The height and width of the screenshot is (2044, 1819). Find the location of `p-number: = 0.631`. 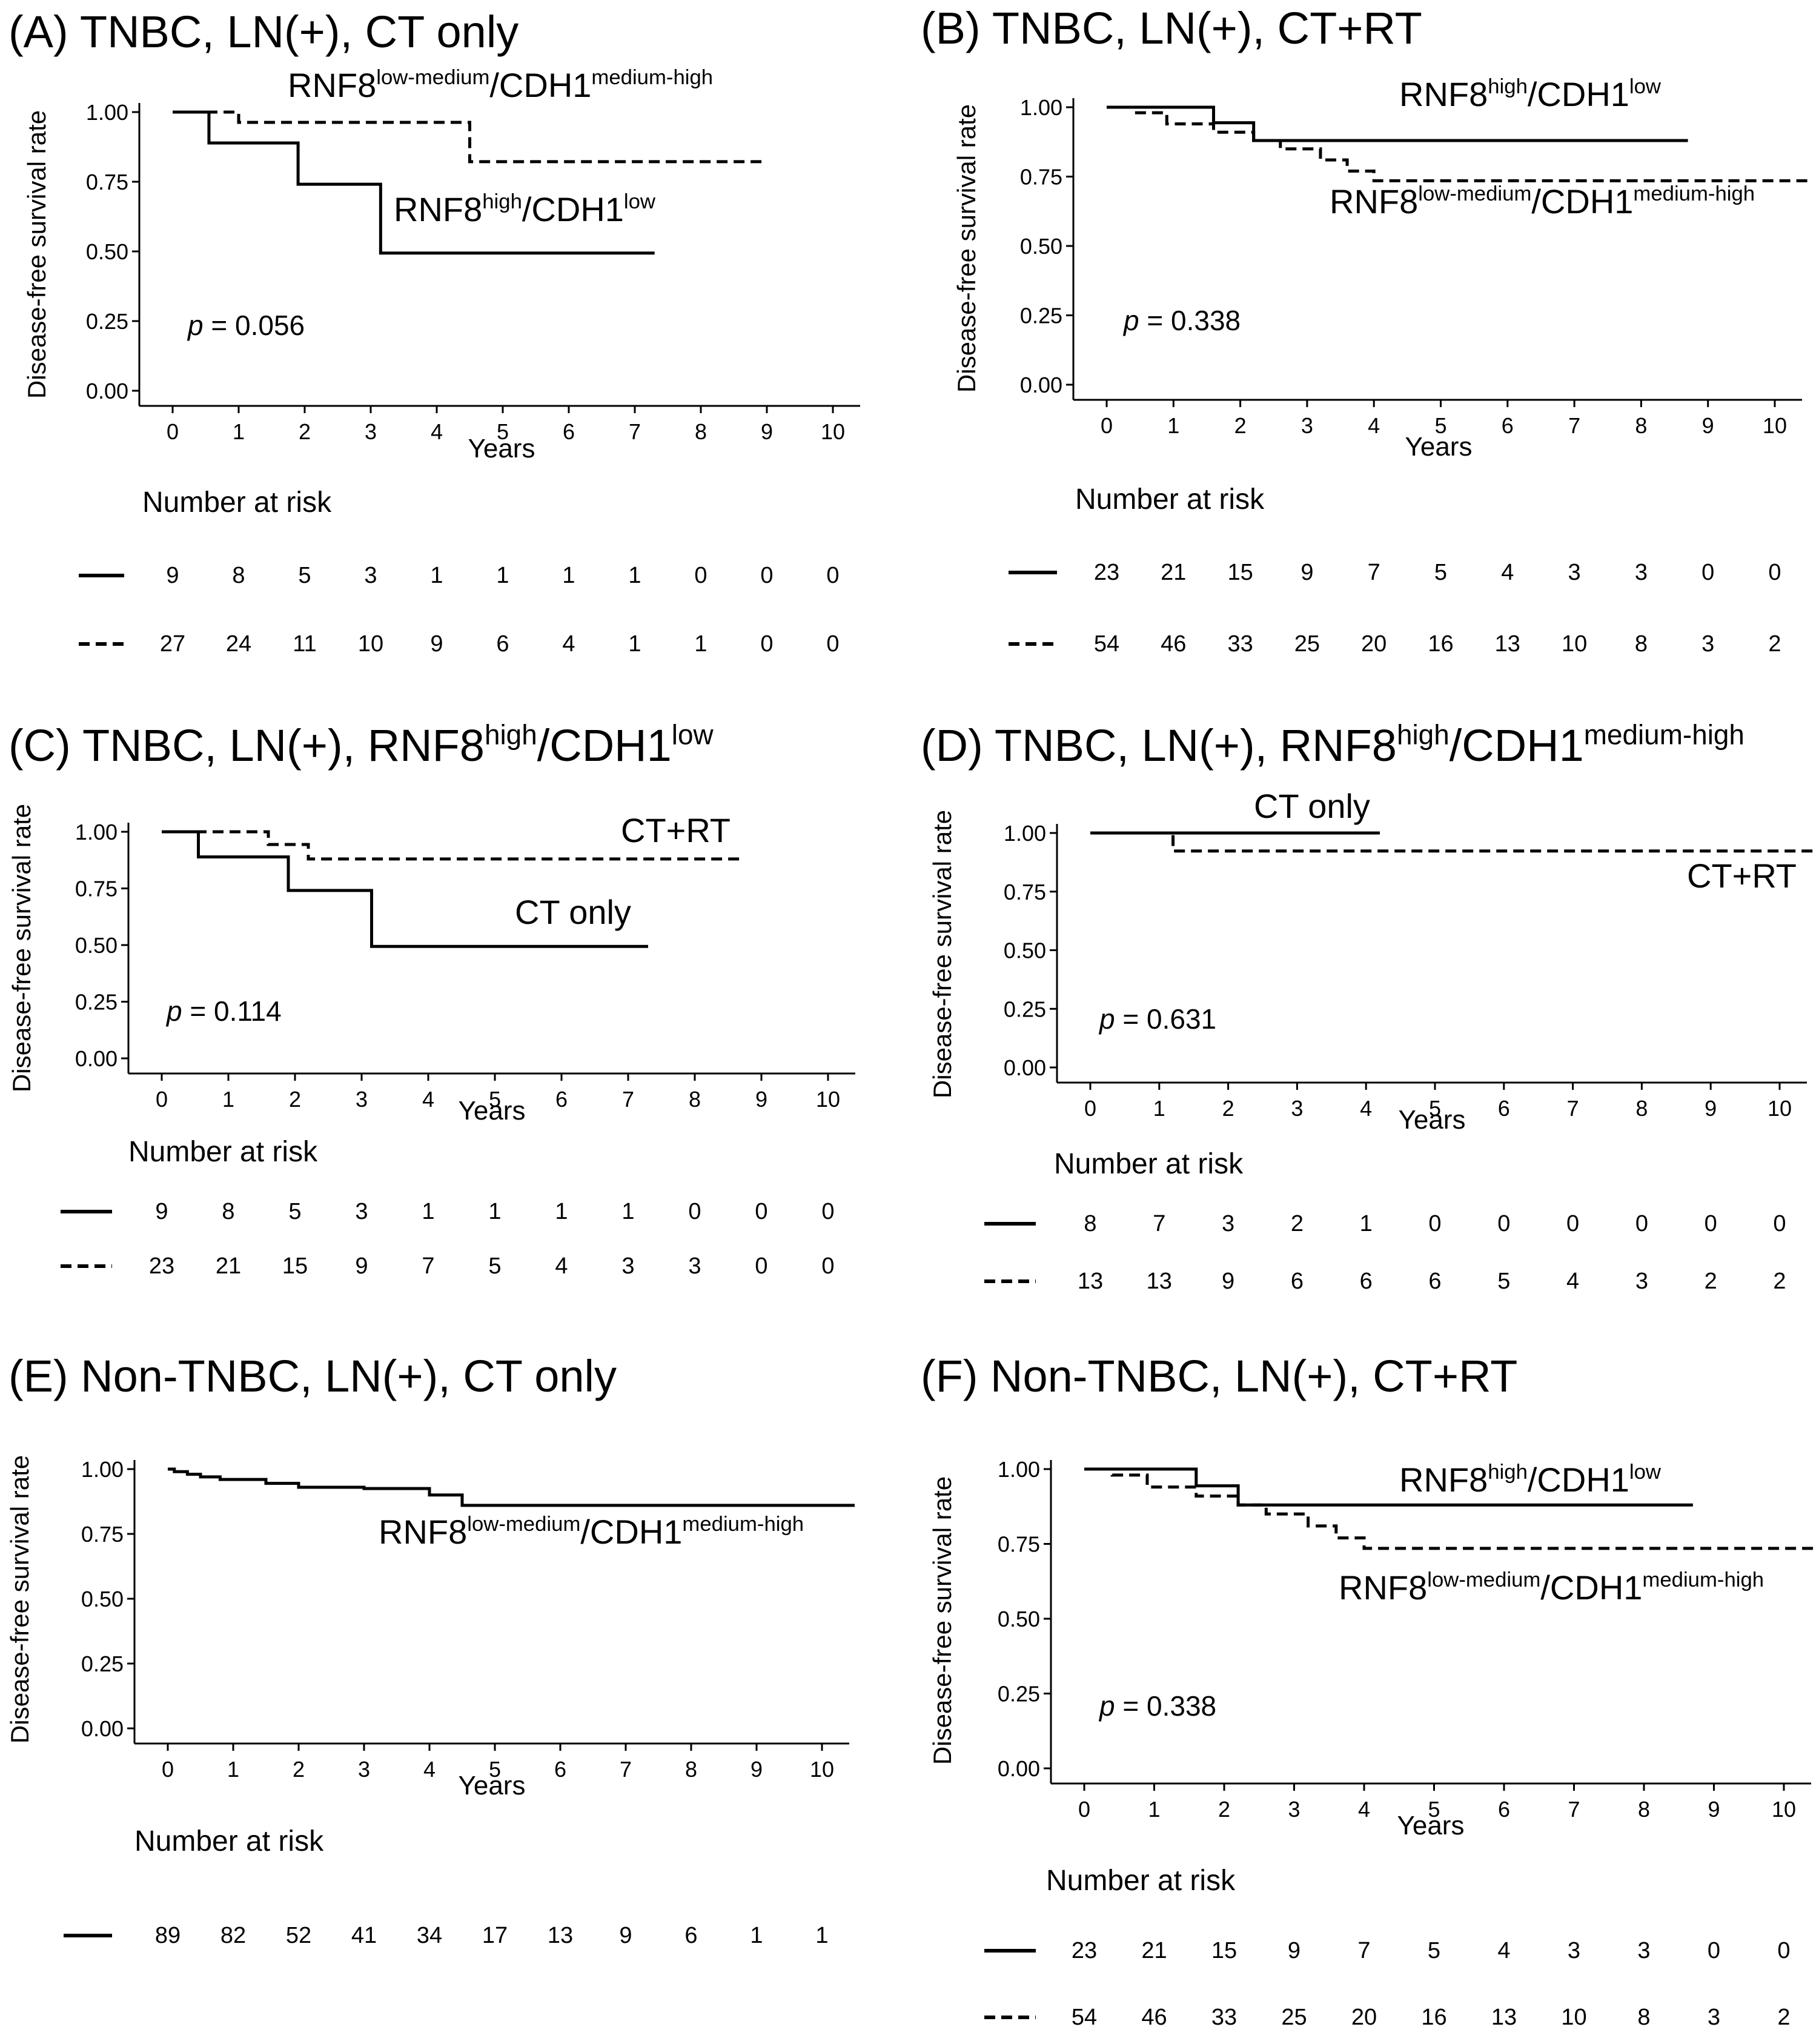

p-number: = 0.631 is located at coordinates (1166, 1019).